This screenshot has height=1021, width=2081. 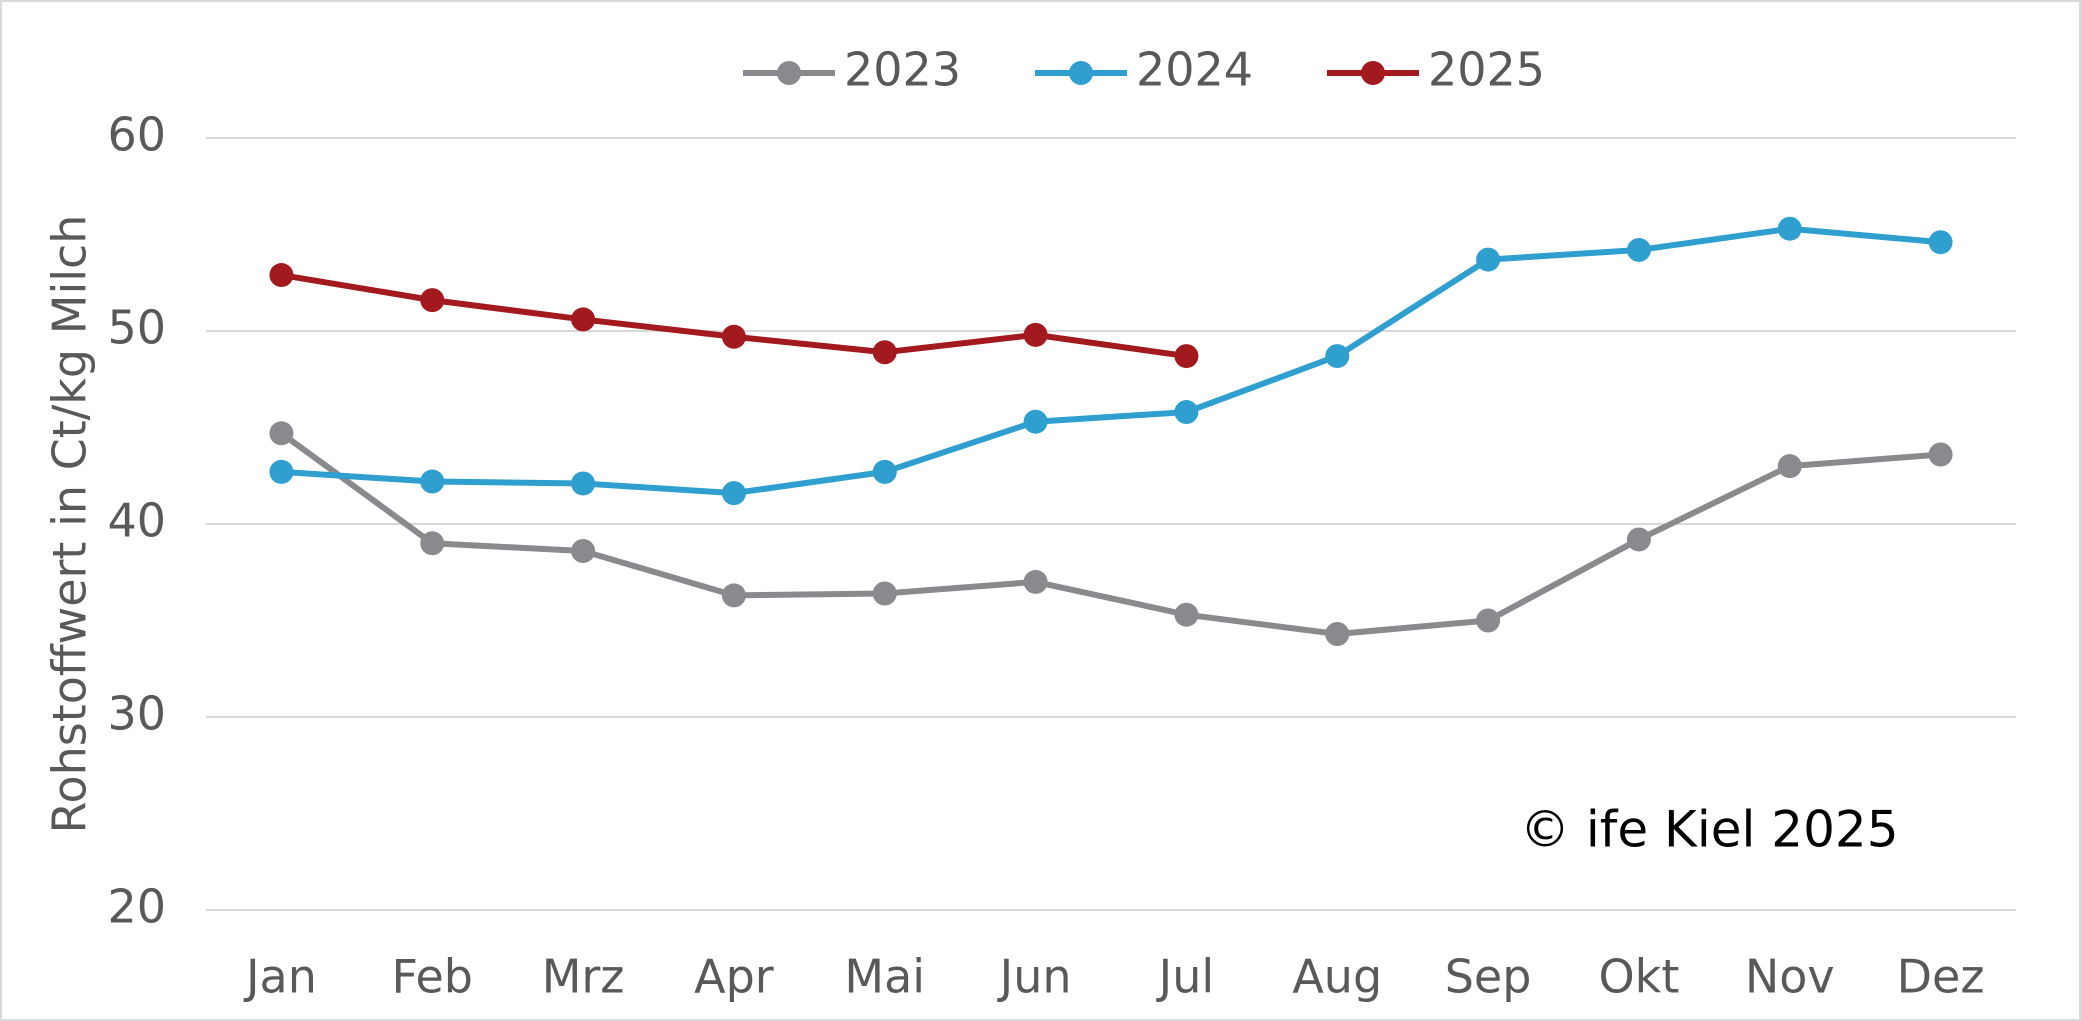 What do you see at coordinates (136, 907) in the screenshot?
I see `y-tick-label: 20` at bounding box center [136, 907].